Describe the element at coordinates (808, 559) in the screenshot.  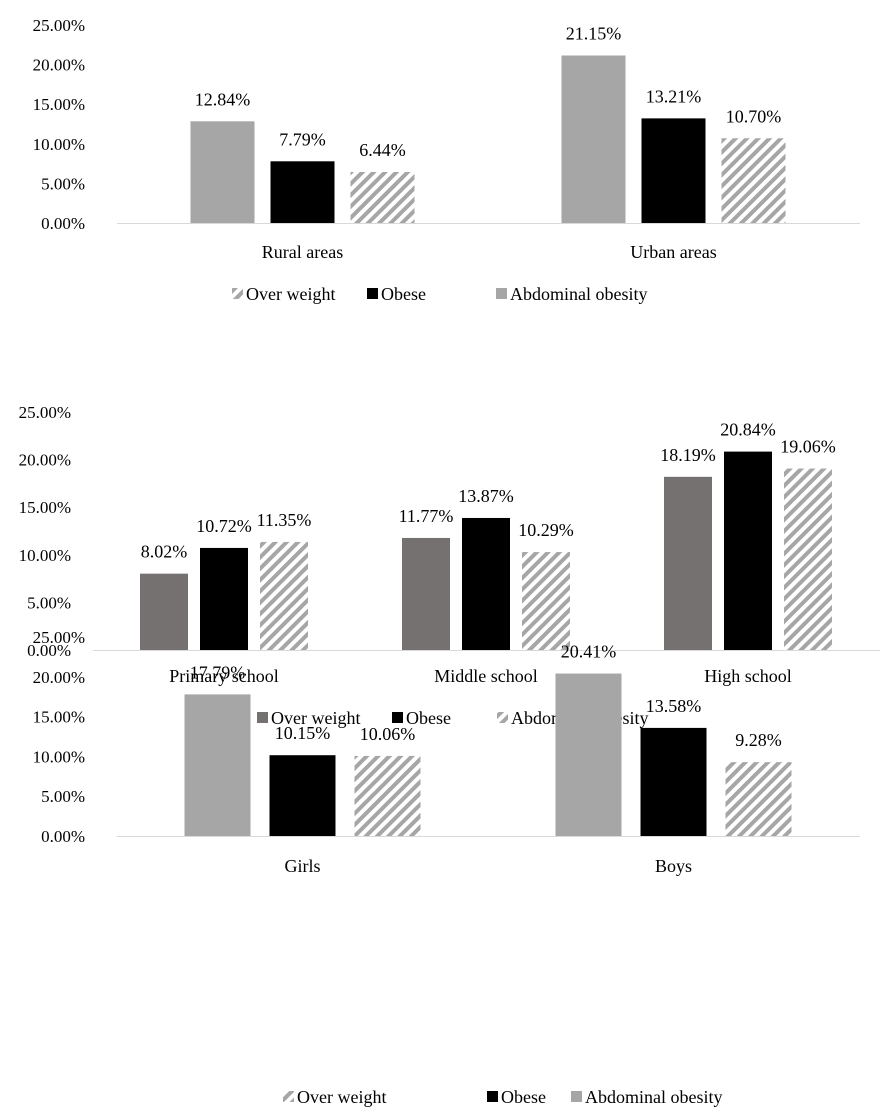
I see `bar-abdominal-obesity-high-school` at that location.